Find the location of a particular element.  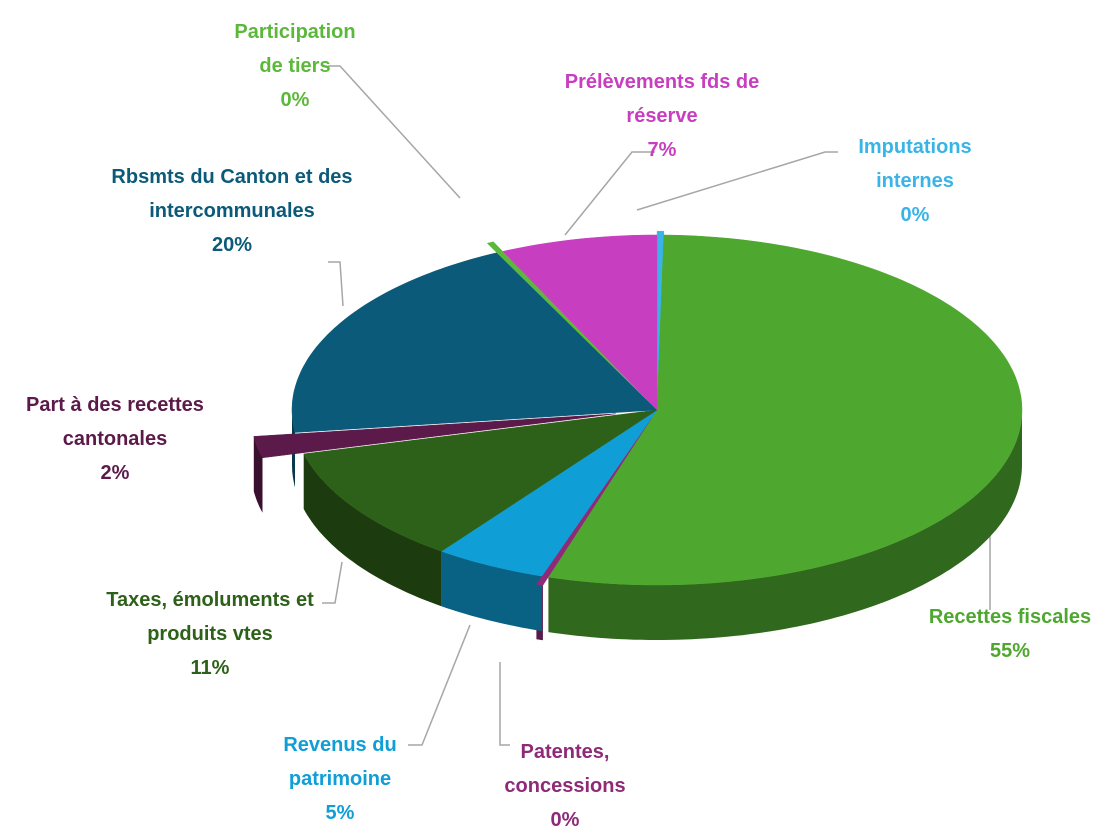

category-label: Revenus du patrimoine is located at coordinates (340, 762).